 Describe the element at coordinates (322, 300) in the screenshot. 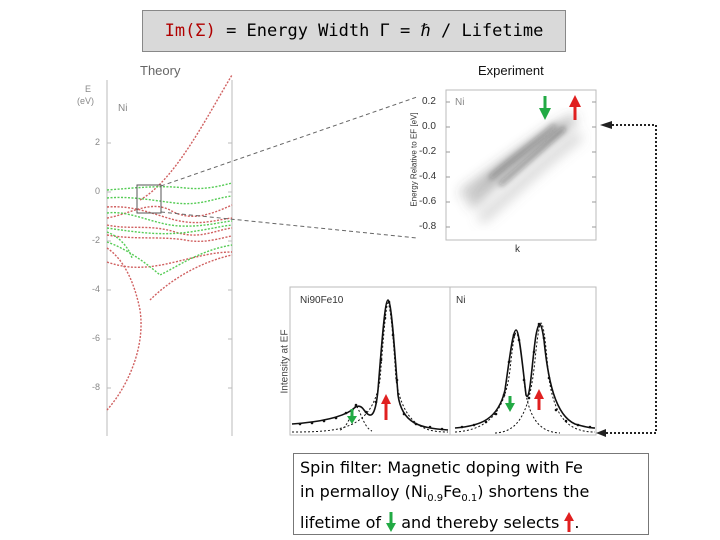

I see `mdc-left-label: Ni90Fe10` at that location.